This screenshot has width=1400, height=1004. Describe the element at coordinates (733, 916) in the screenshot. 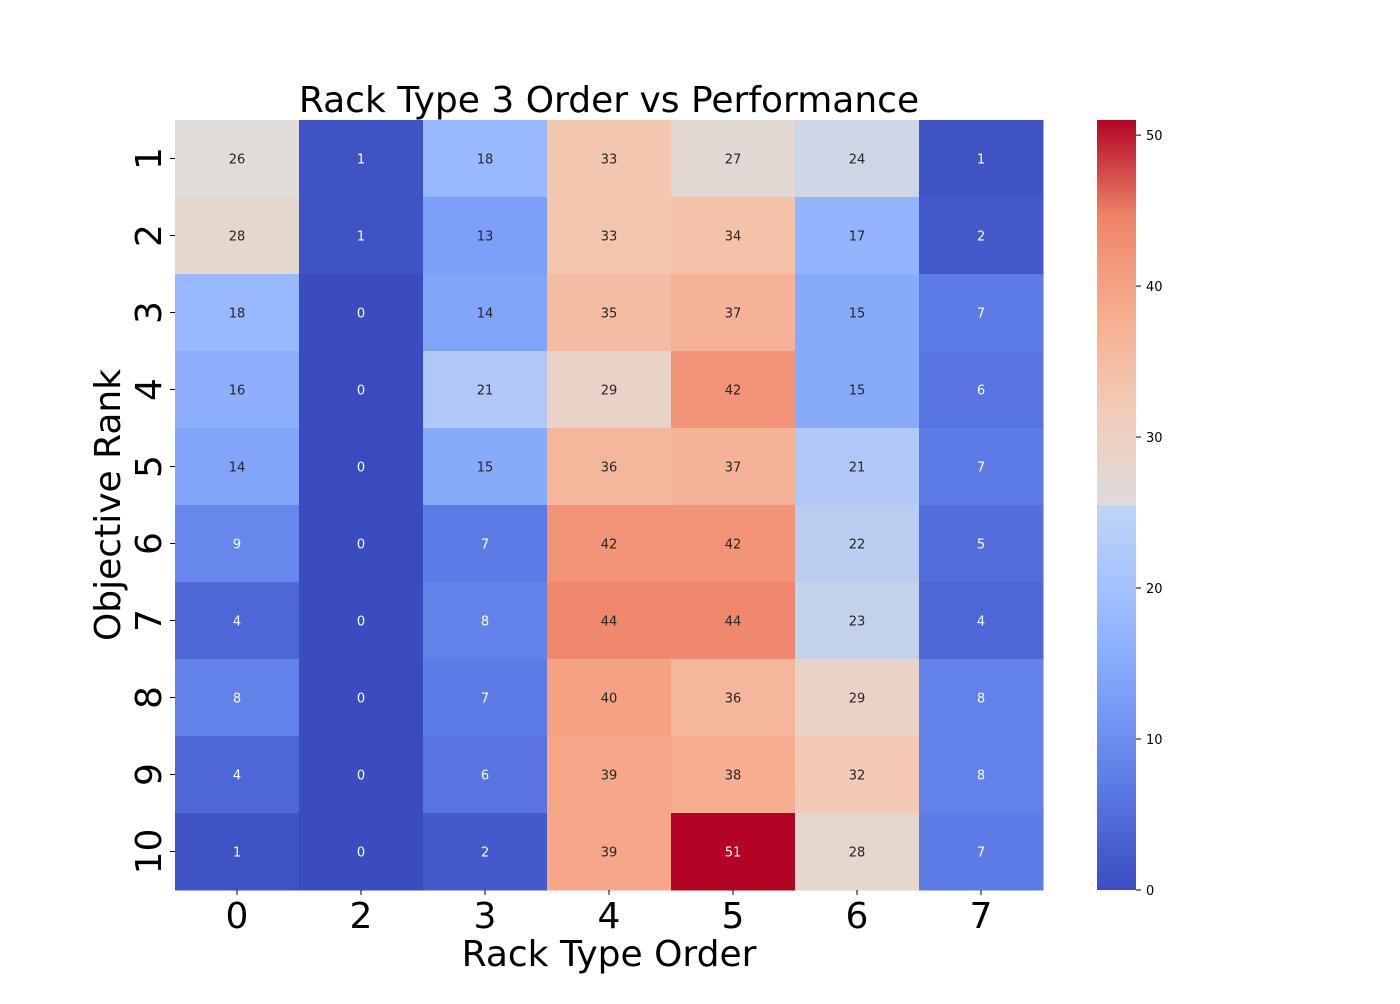

I see `x-tick-label: 5` at that location.